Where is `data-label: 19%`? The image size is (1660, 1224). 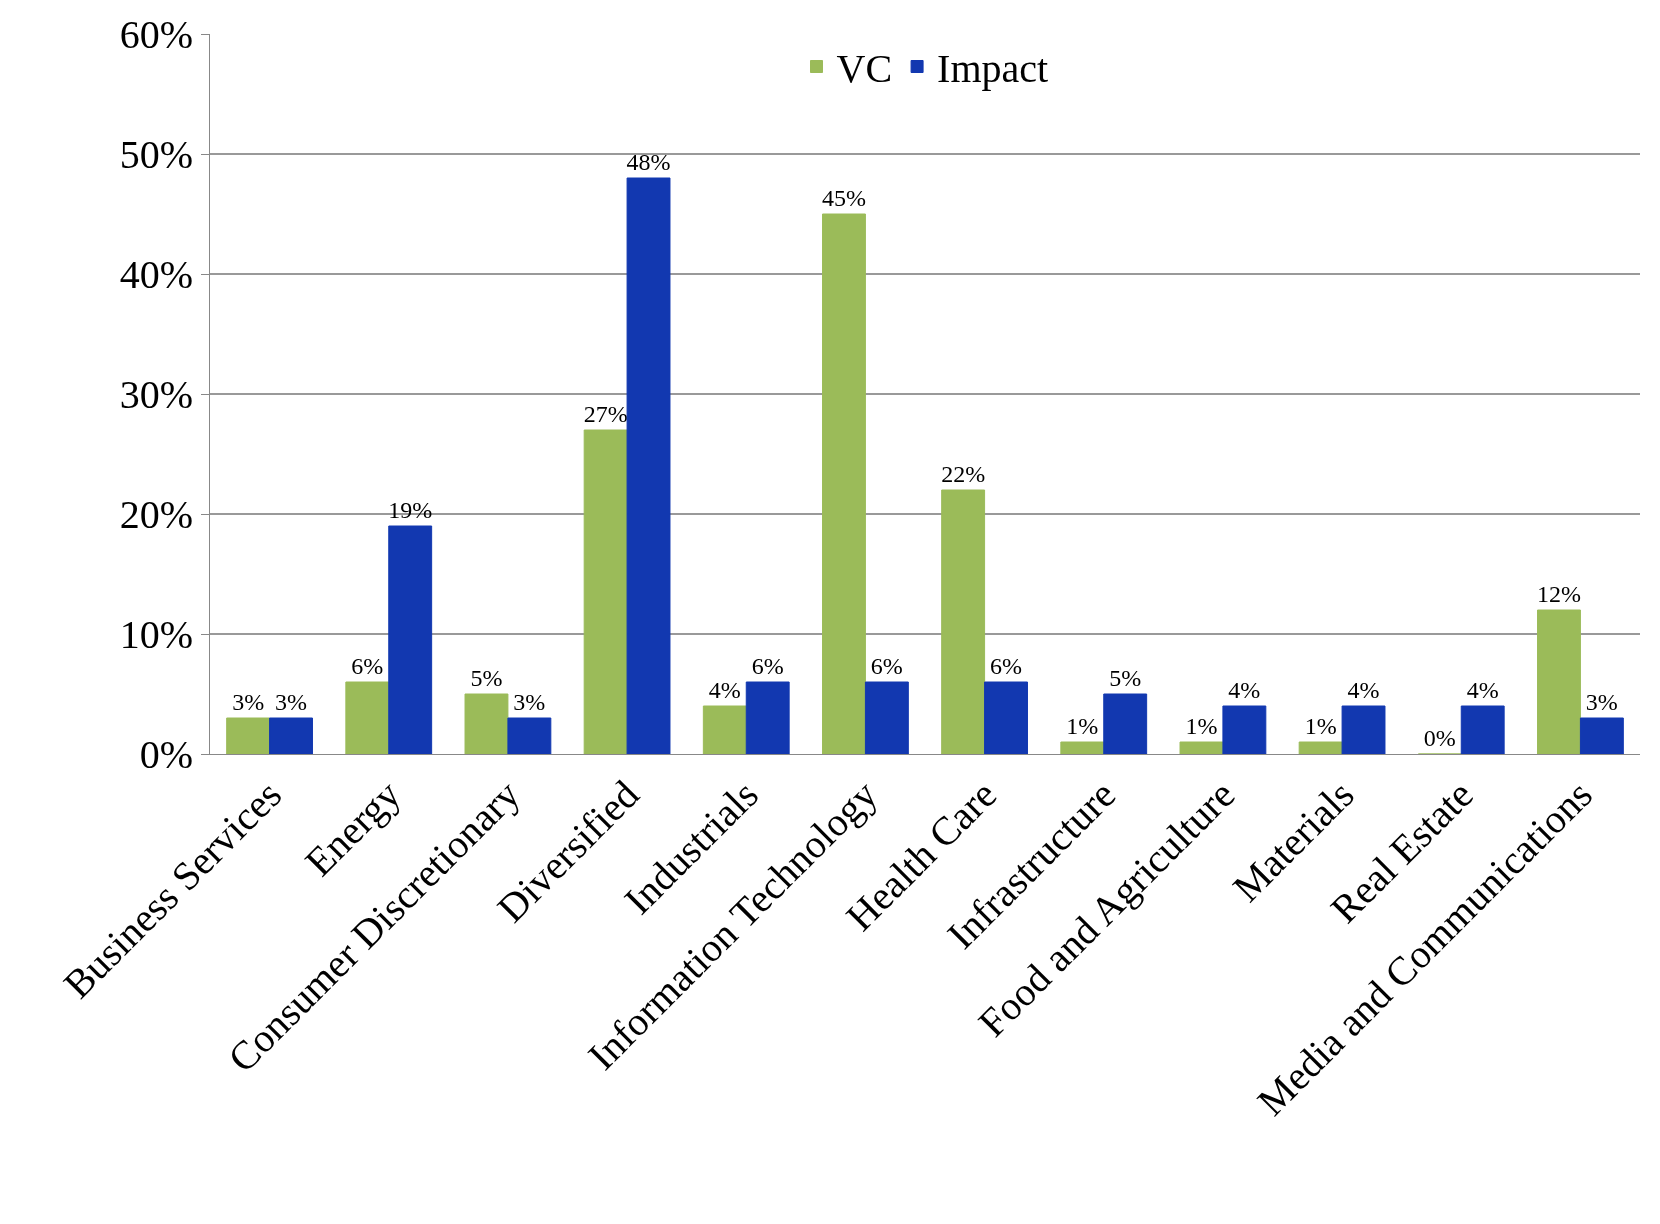 data-label: 19% is located at coordinates (410, 510).